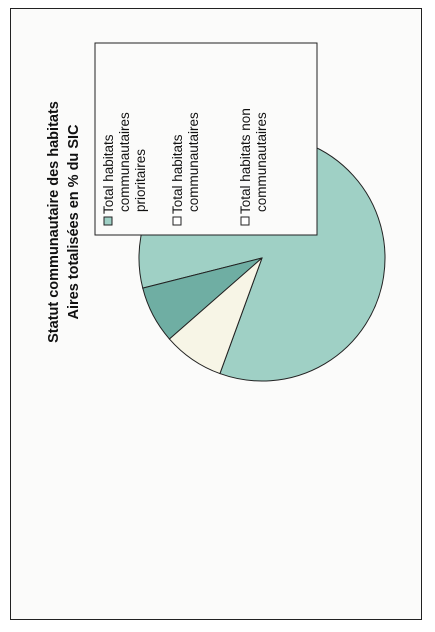  What do you see at coordinates (193, 162) in the screenshot?
I see `legend-label-2-line-2: communautaires` at bounding box center [193, 162].